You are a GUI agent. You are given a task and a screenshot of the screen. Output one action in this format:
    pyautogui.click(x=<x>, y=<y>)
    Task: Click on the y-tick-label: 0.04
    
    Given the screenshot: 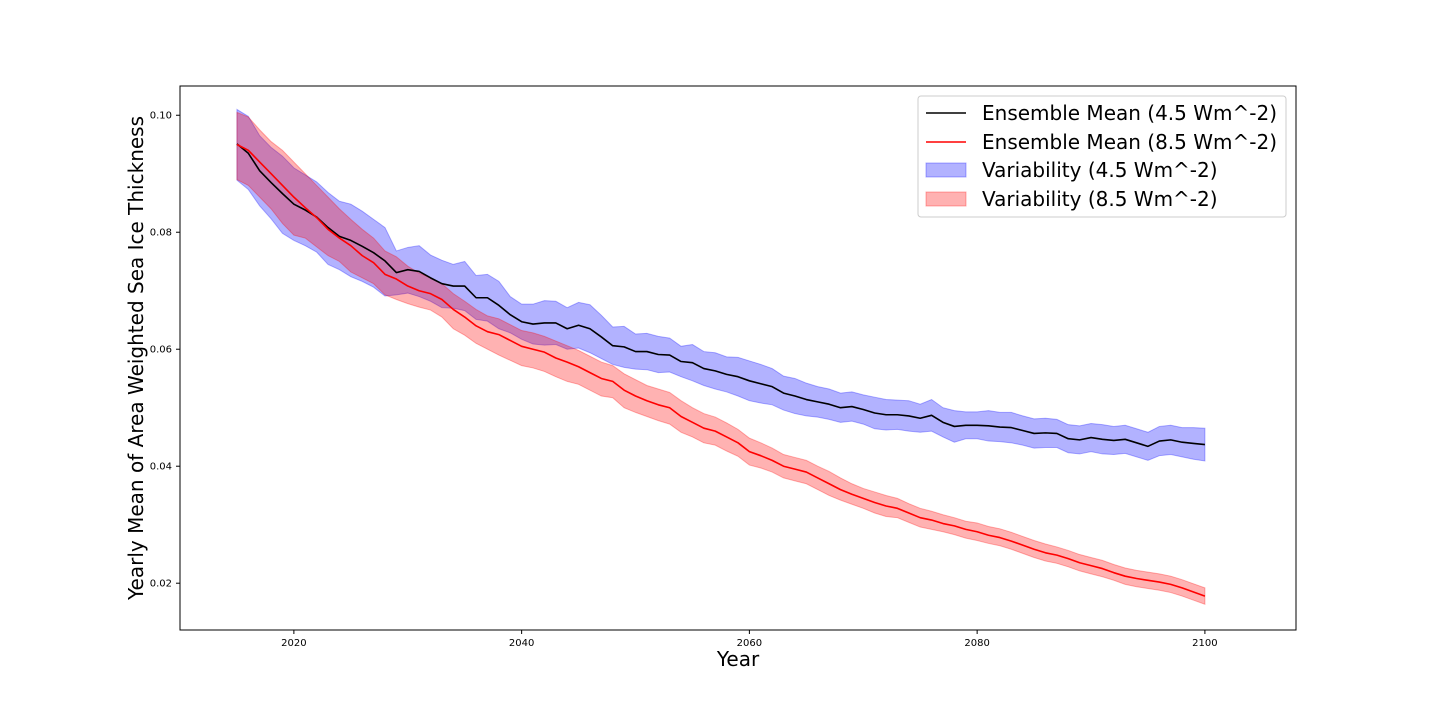 What is the action you would take?
    pyautogui.click(x=161, y=467)
    